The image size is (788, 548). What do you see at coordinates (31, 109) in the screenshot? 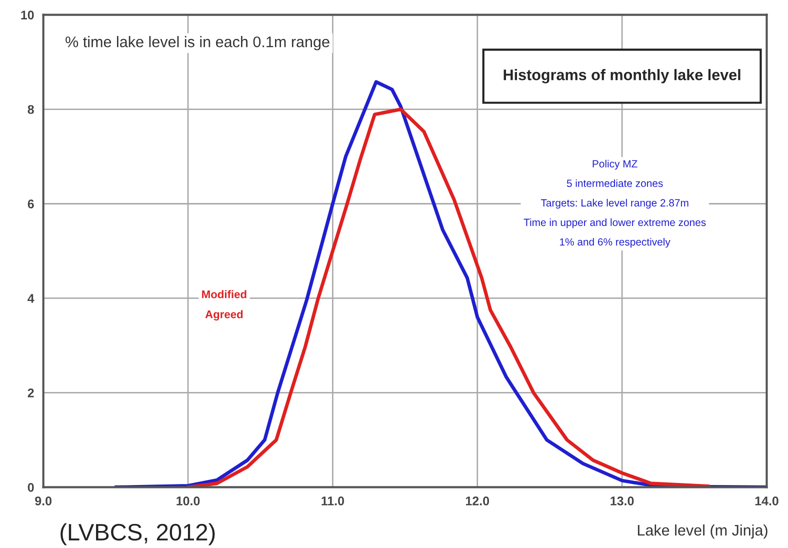
I see `y-tick-label: 8` at bounding box center [31, 109].